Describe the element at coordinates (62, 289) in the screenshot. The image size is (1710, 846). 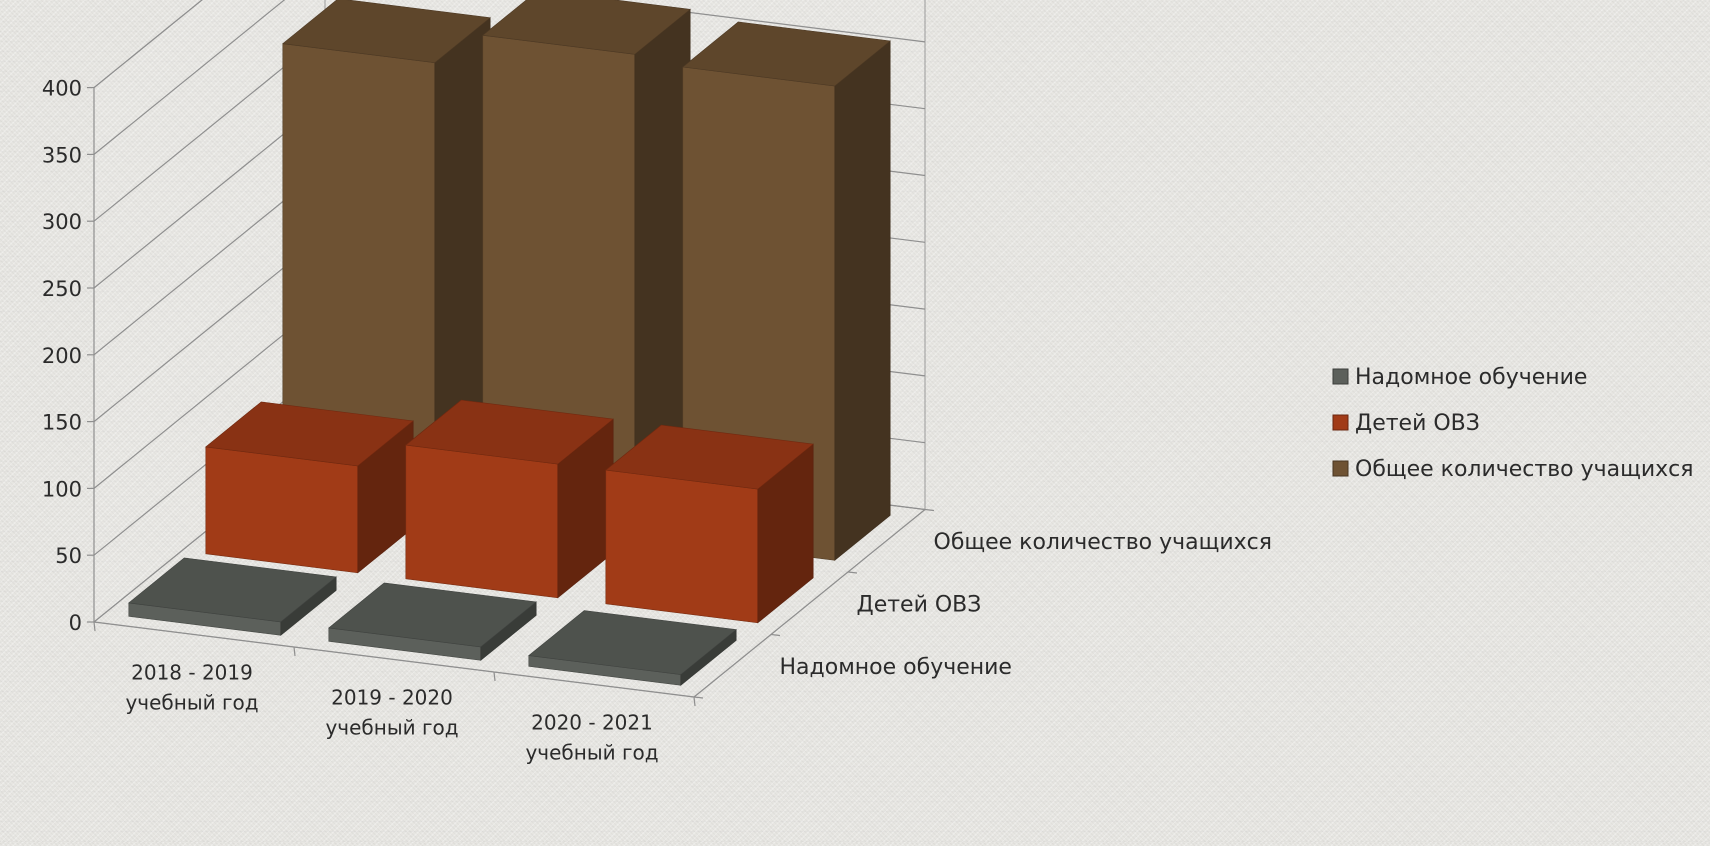
I see `value-tick-label: 250` at that location.